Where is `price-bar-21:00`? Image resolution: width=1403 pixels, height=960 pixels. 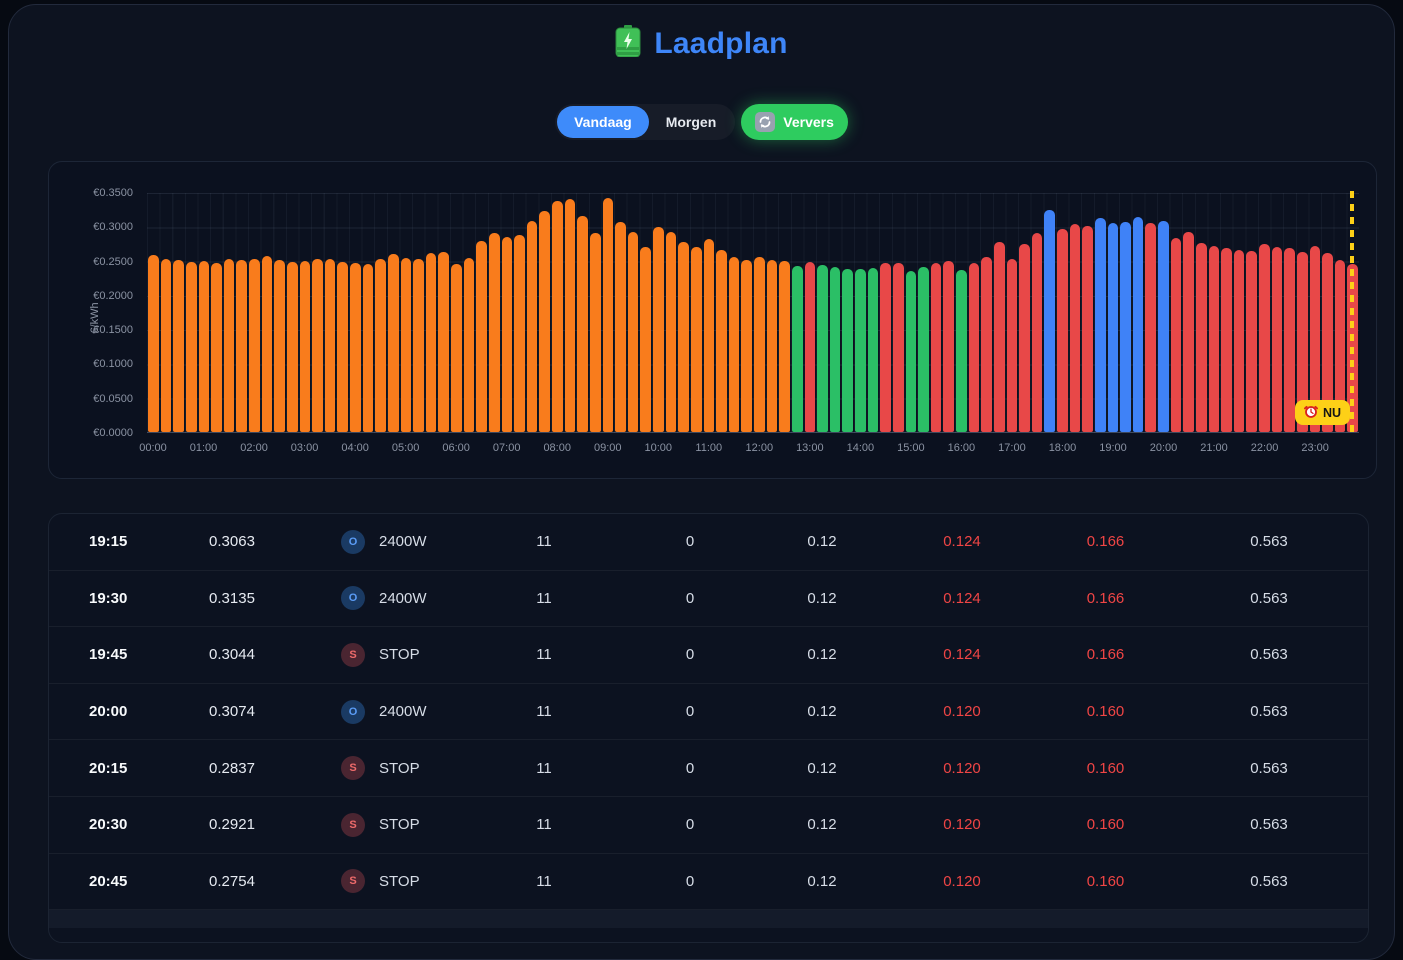
price-bar-21:00 is located at coordinates (1214, 339).